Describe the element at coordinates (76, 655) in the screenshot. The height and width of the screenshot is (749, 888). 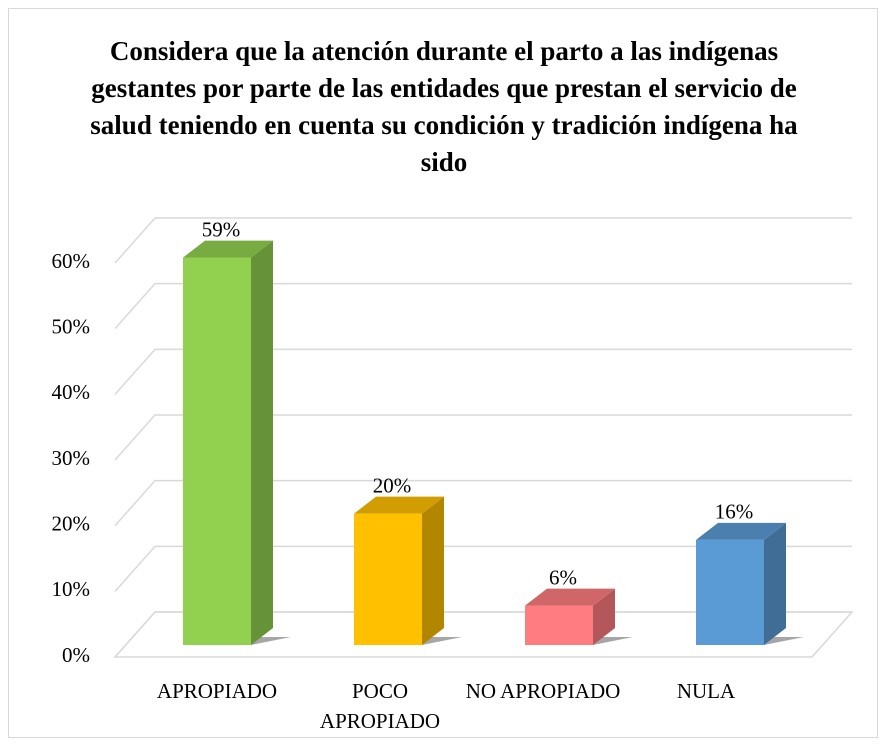
I see `y-tick-label: 0%` at that location.